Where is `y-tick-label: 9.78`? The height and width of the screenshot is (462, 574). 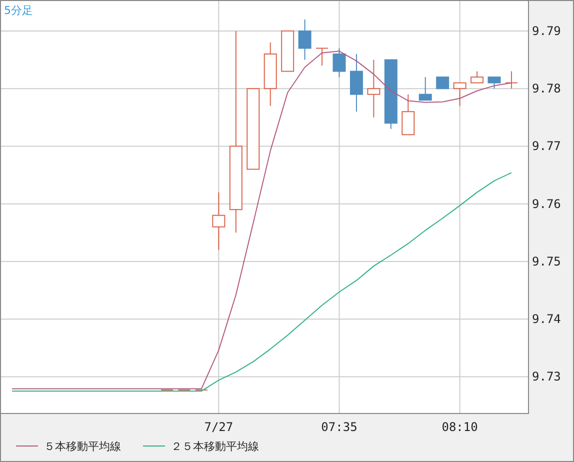 y-tick-label: 9.78 is located at coordinates (546, 89).